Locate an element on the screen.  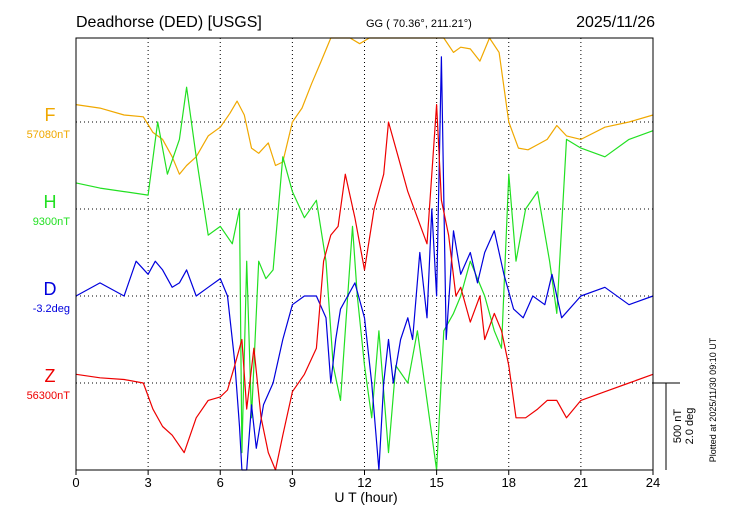
x-tick-label: 15 is located at coordinates (436, 482).